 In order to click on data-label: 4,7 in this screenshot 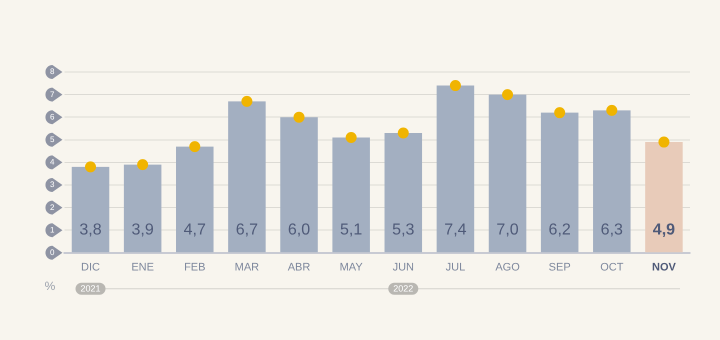, I will do `click(195, 230)`.